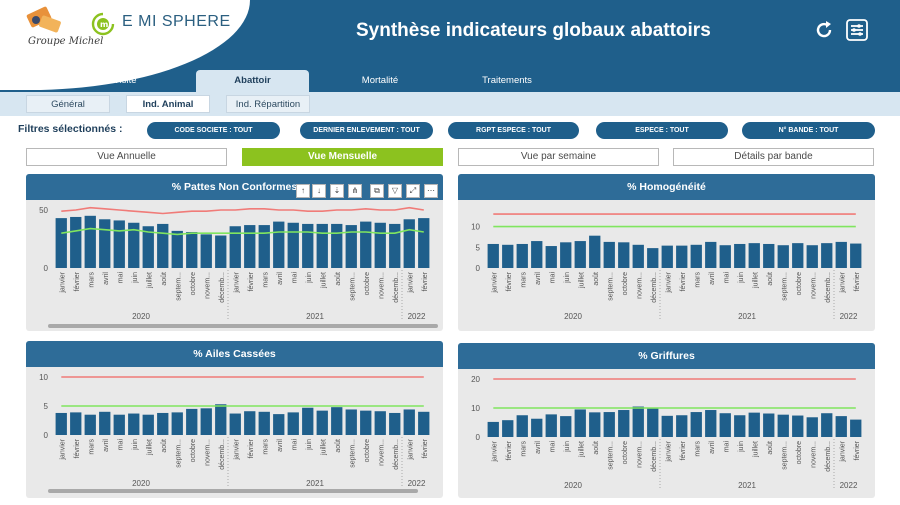  Describe the element at coordinates (243, 326) in the screenshot. I see `horizontal-scrollbar` at that location.